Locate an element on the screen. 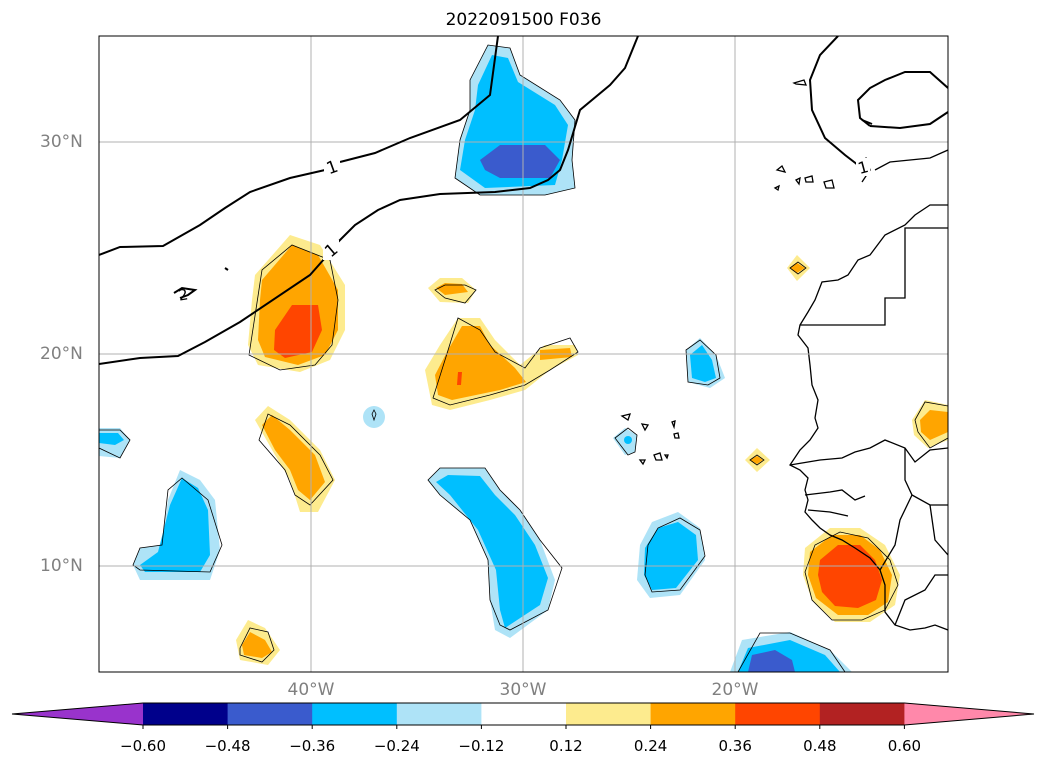  colorbar-tick-label: 0.60 is located at coordinates (904, 746).